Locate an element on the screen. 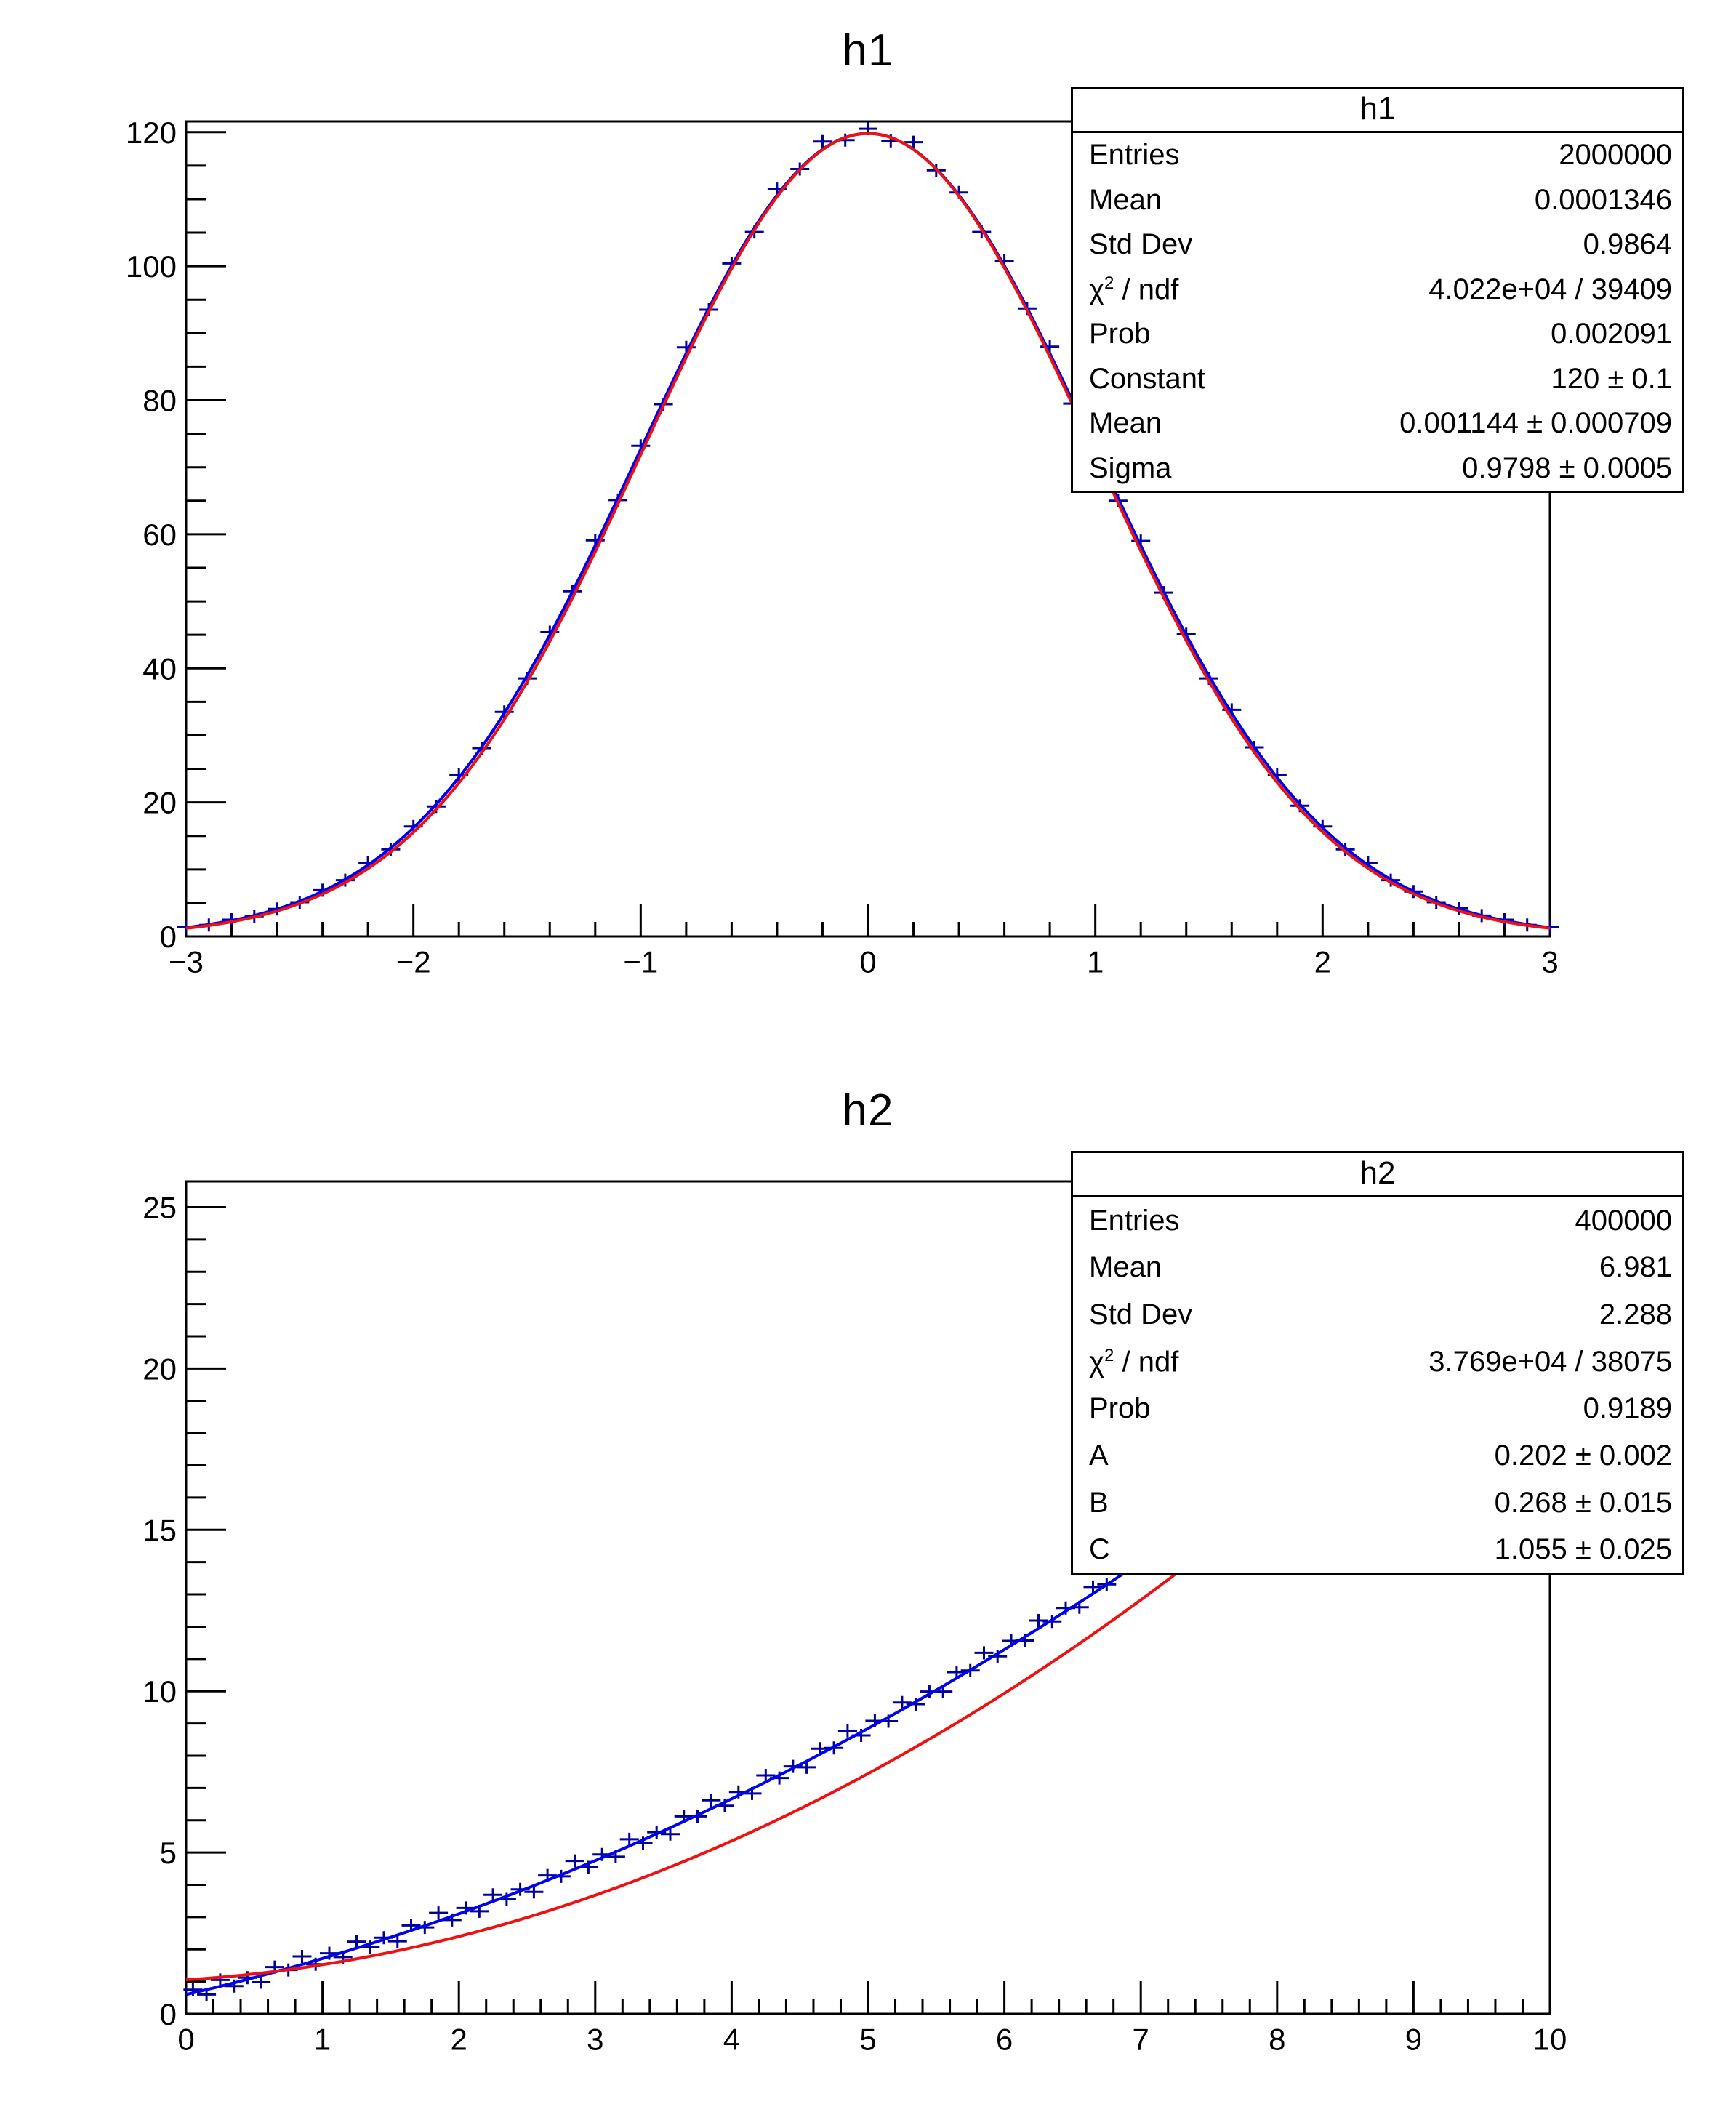 The image size is (1736, 2120). stats-row: Mean 0.0001346 is located at coordinates (1377, 200).